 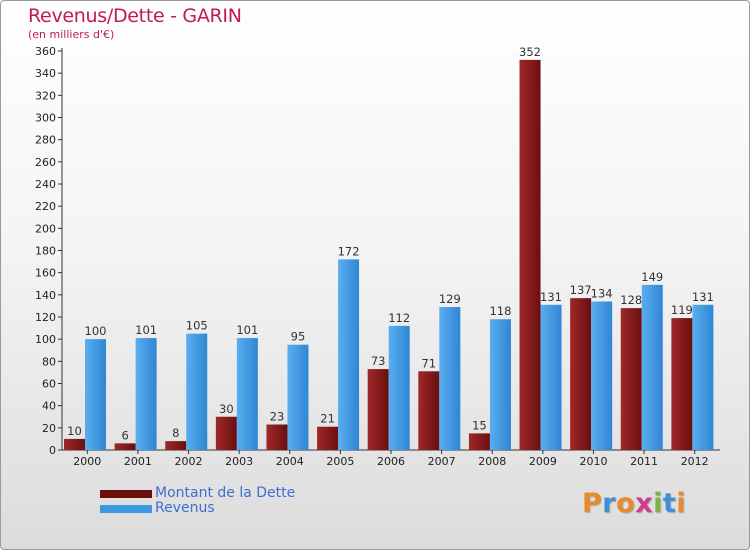 What do you see at coordinates (87, 461) in the screenshot?
I see `x-tick-label: 2000` at bounding box center [87, 461].